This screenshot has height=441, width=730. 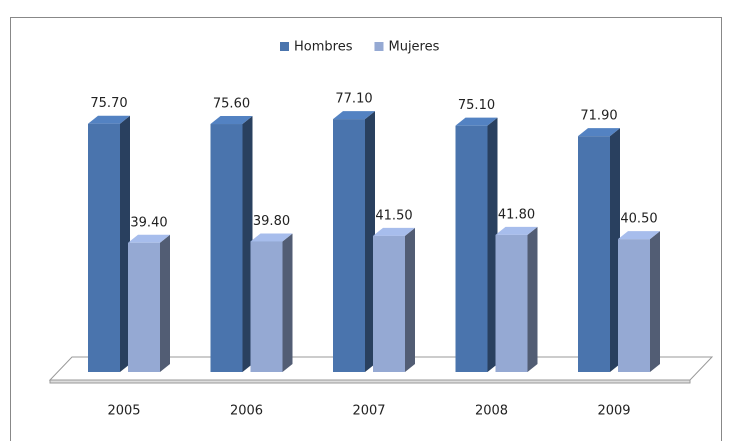 I want to click on legend-label: Hombres, so click(x=323, y=47).